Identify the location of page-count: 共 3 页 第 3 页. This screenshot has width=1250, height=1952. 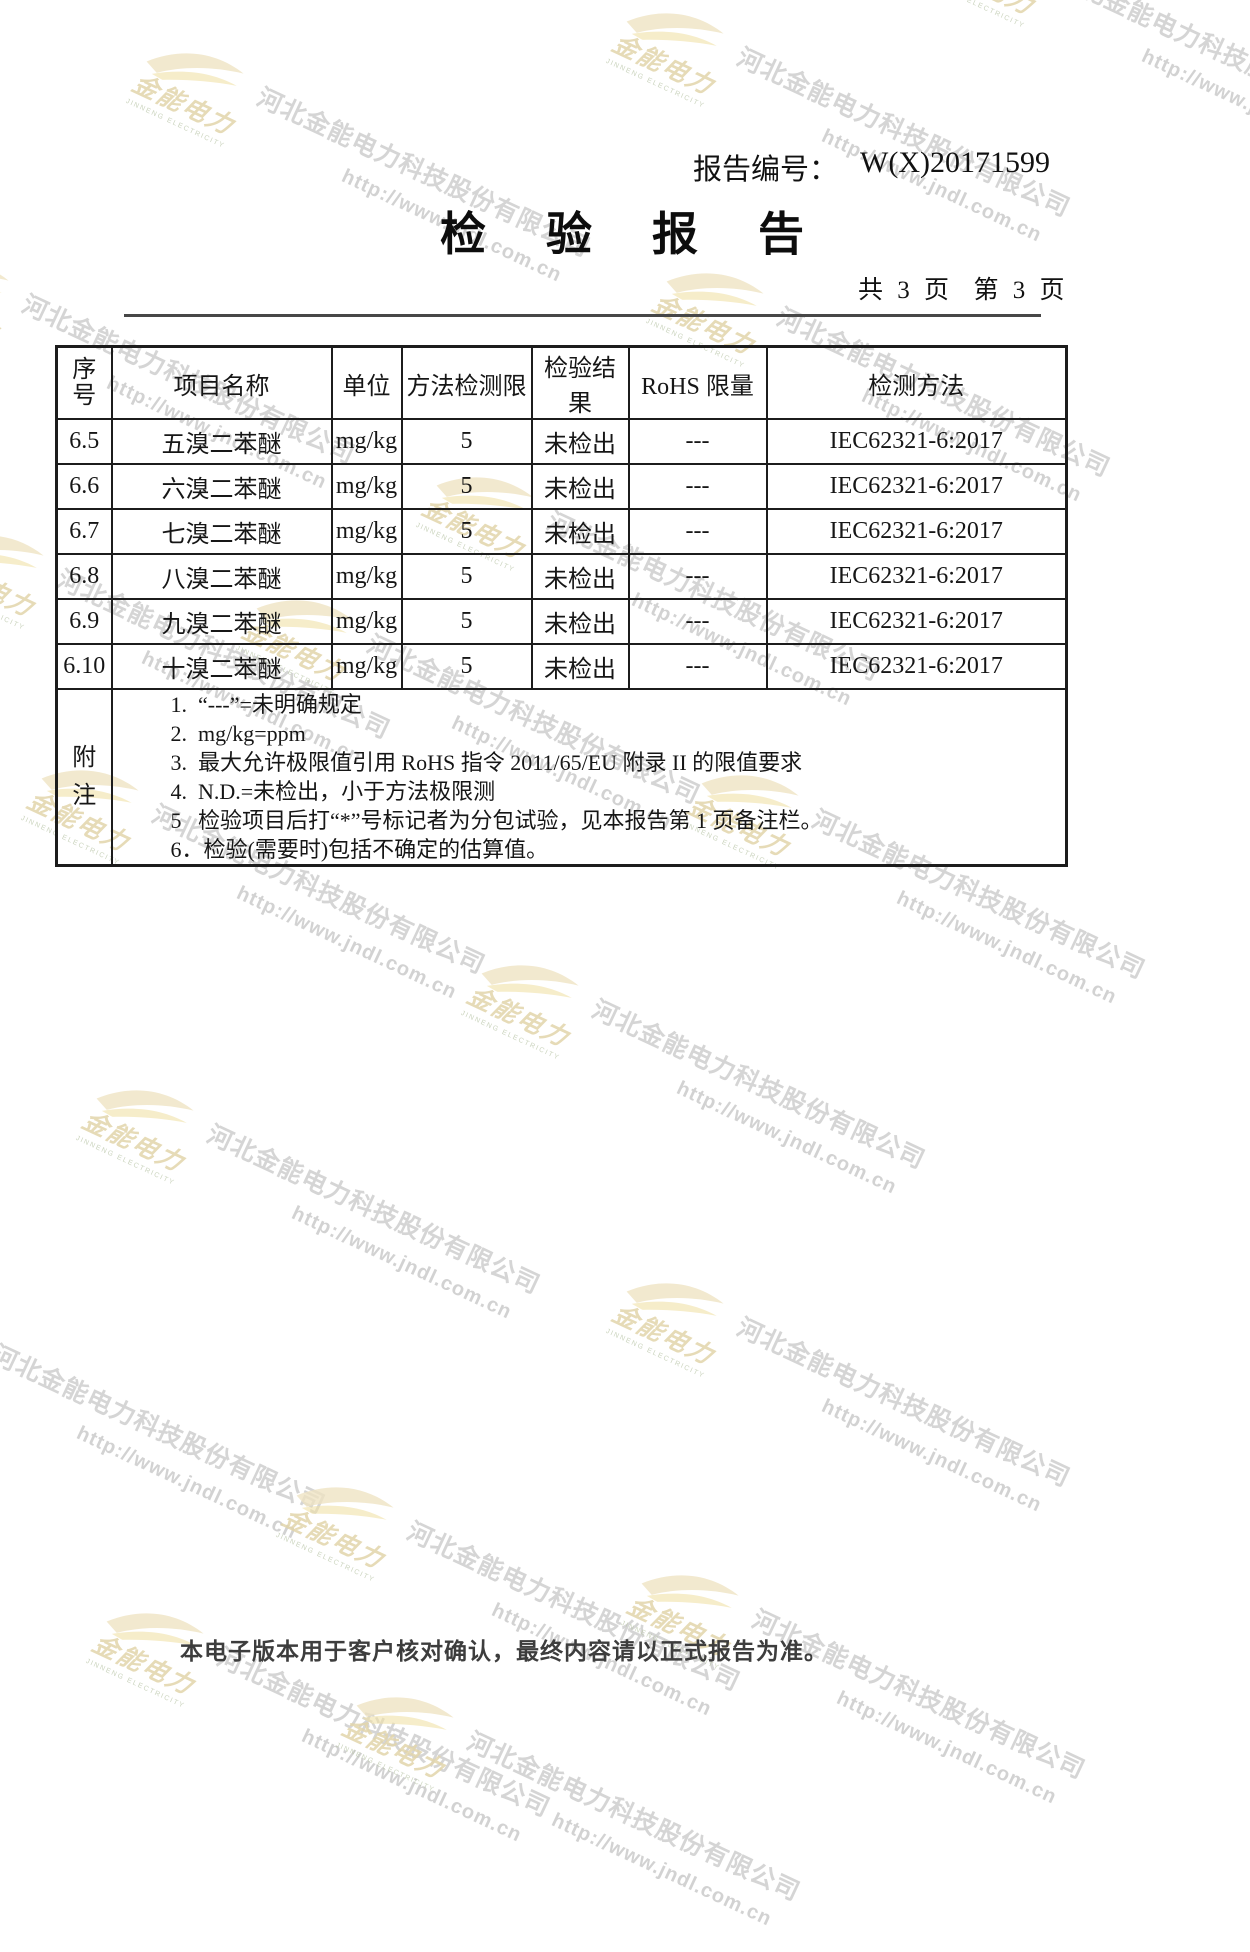
(963, 290).